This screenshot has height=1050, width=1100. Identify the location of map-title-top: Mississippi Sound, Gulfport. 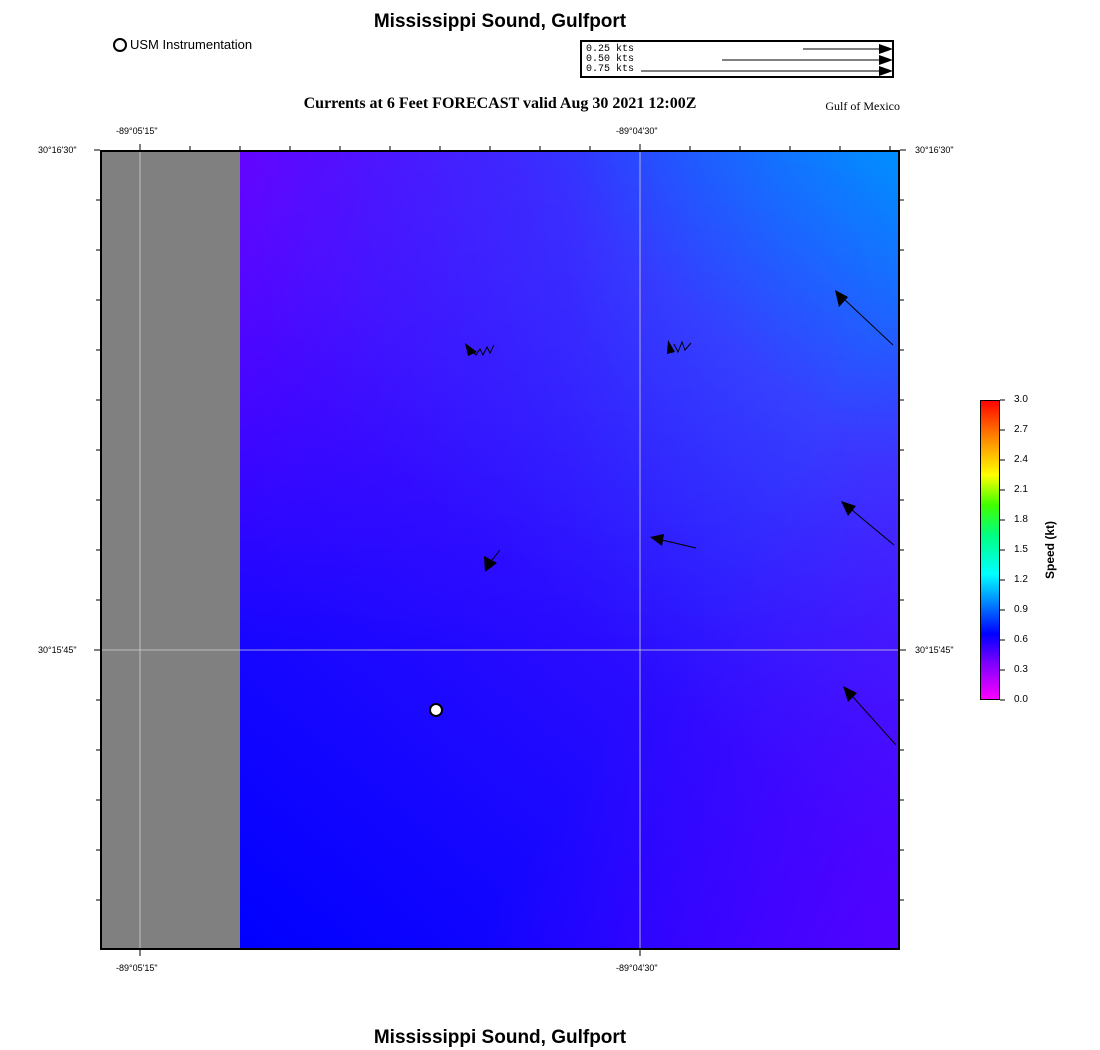
(500, 21).